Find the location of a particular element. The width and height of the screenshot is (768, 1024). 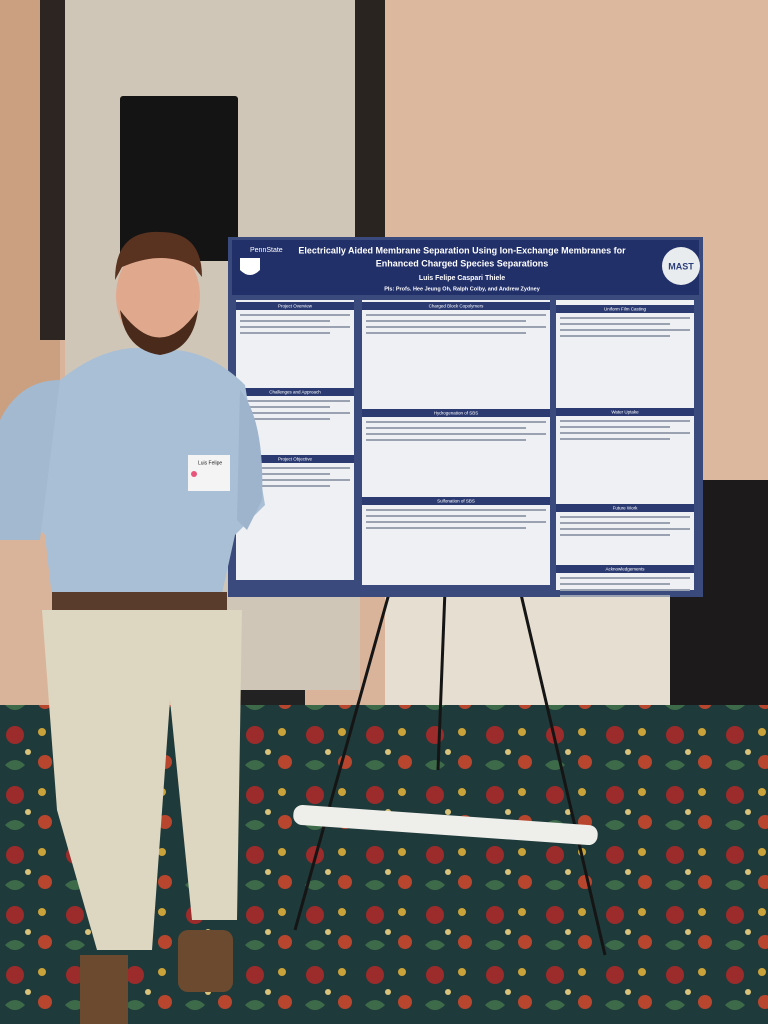

section-title: Project Objective is located at coordinates (295, 459).